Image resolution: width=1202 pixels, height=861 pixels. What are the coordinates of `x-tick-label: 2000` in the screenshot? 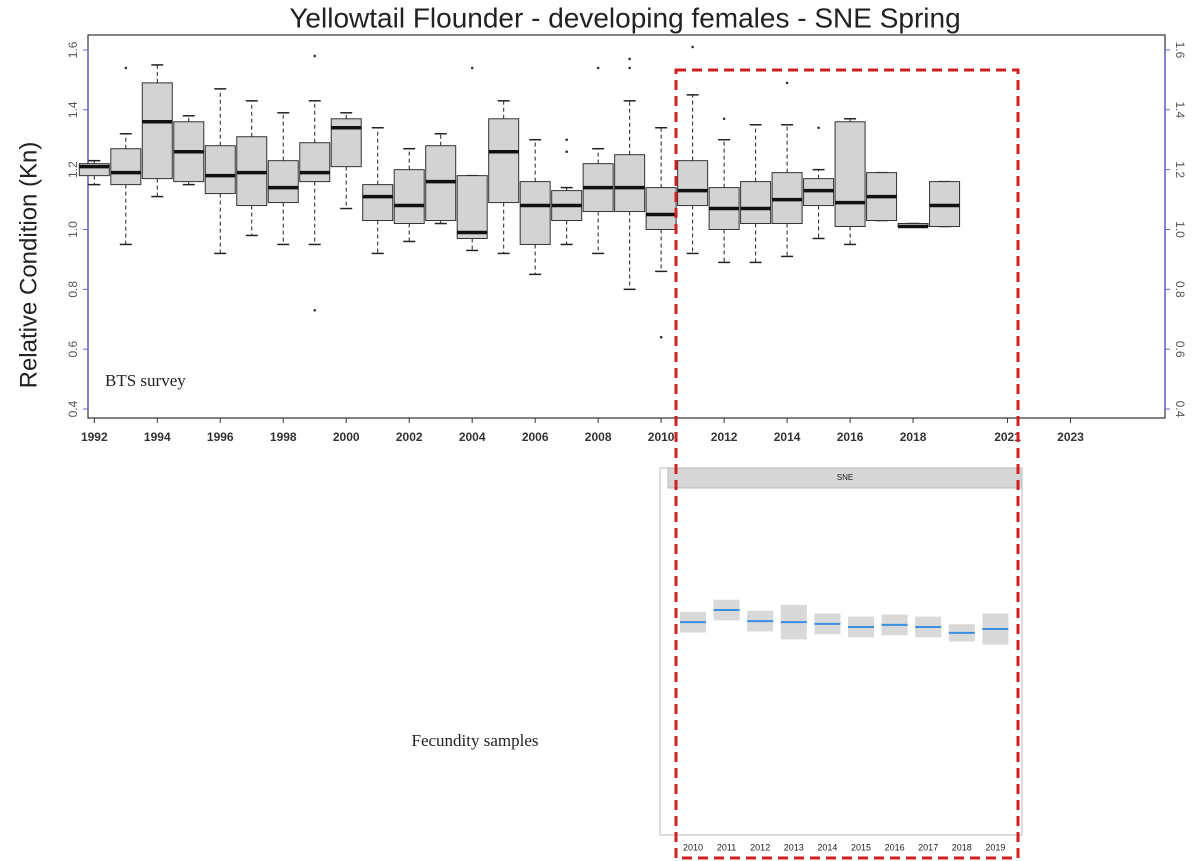 It's located at (346, 437).